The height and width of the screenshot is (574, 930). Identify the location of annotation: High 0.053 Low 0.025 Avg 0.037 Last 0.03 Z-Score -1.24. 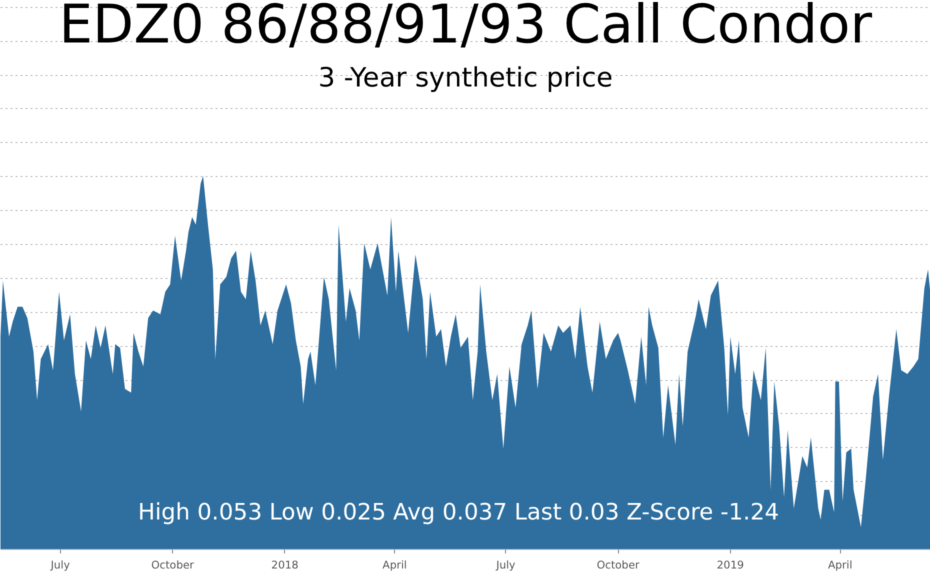
(459, 513).